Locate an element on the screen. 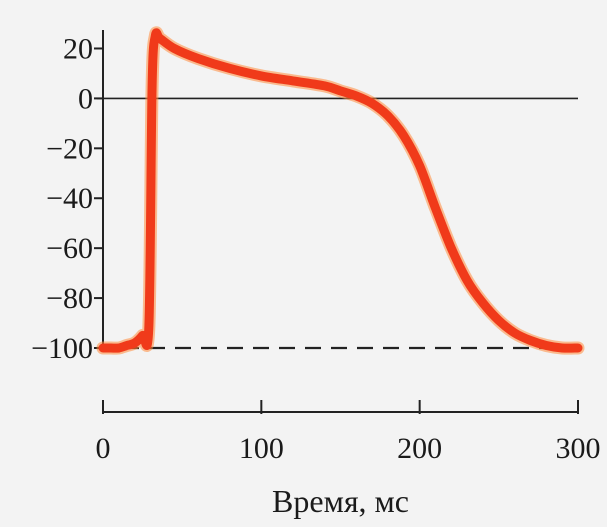 This screenshot has height=527, width=607. y-tick-label: −40 is located at coordinates (69, 198).